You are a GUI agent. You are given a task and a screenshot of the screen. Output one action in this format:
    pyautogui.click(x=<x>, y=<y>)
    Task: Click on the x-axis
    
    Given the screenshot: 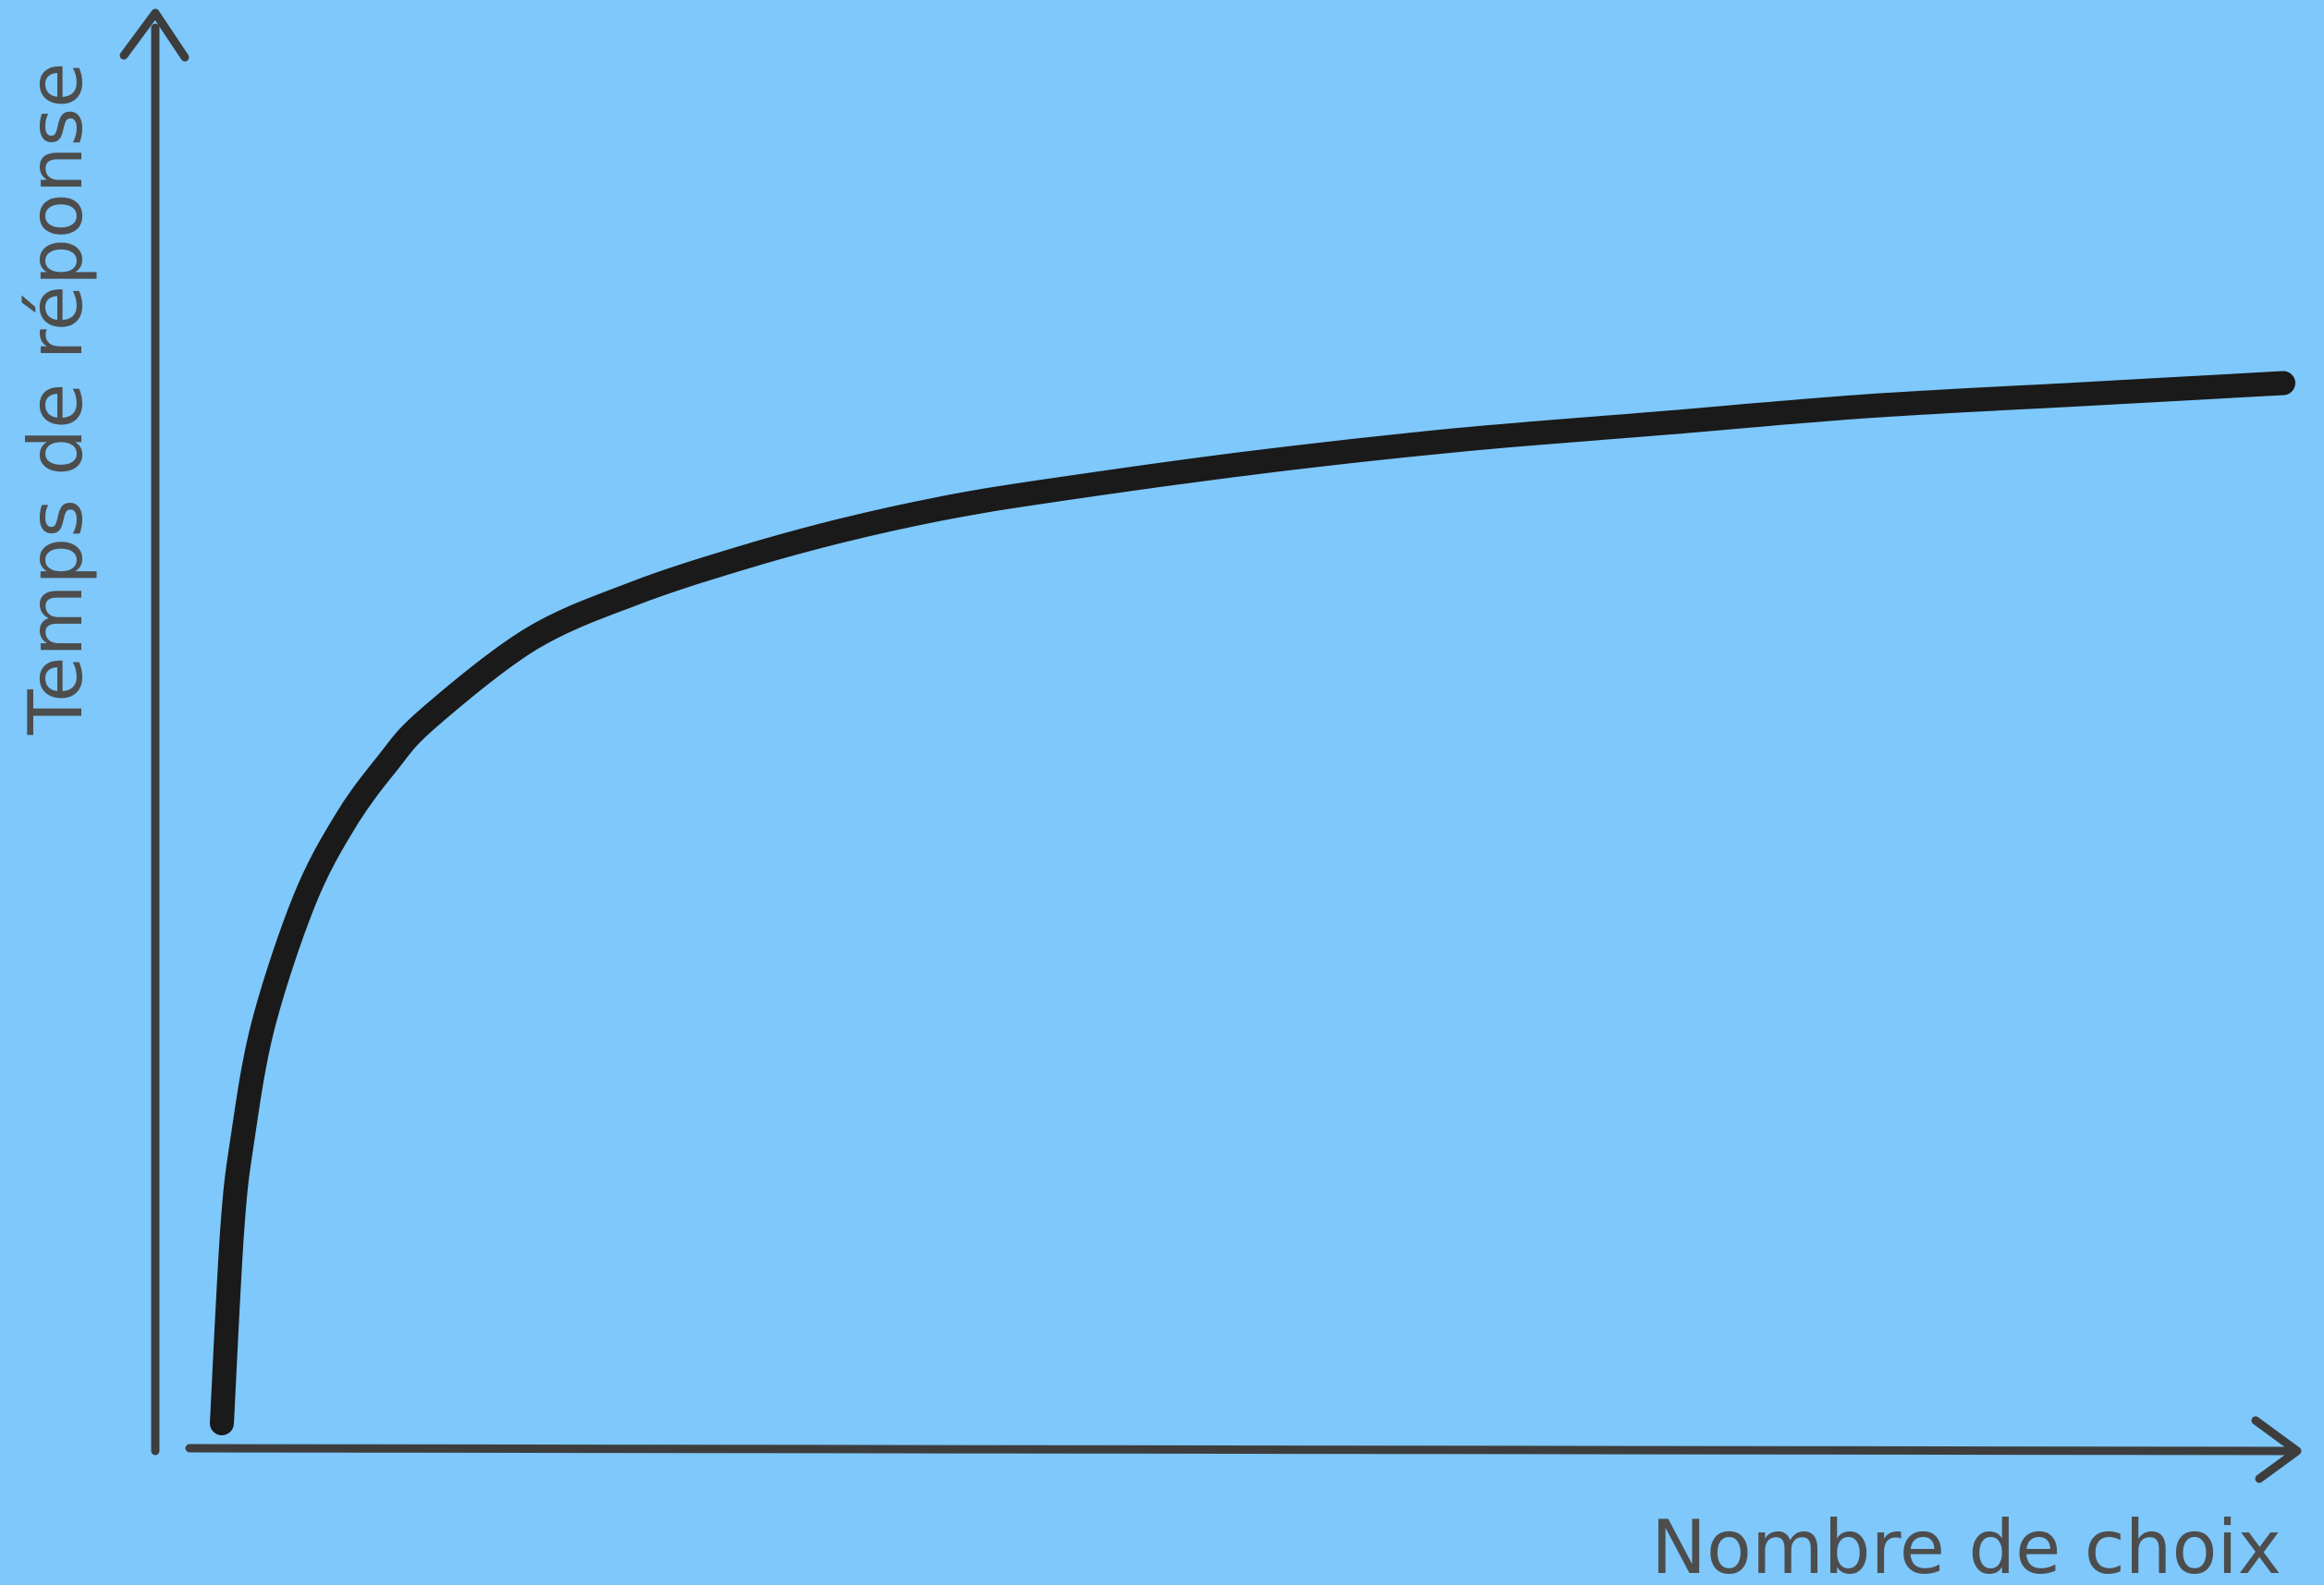 What is the action you would take?
    pyautogui.click(x=1241, y=1450)
    